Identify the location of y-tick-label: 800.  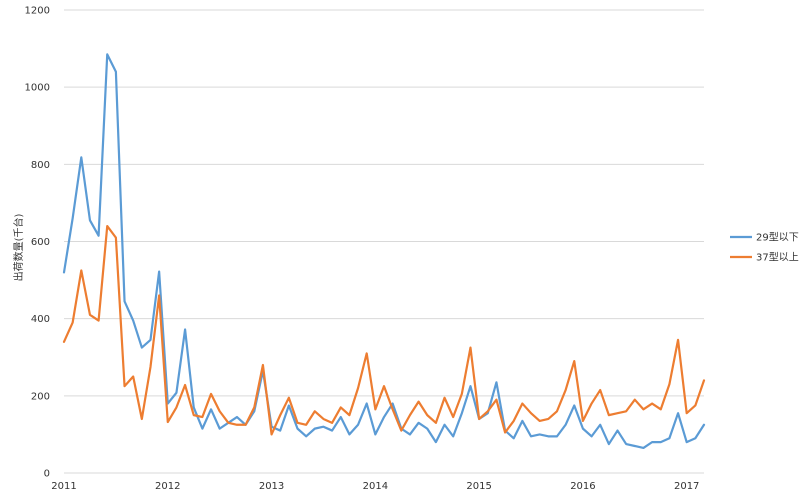
(40, 165).